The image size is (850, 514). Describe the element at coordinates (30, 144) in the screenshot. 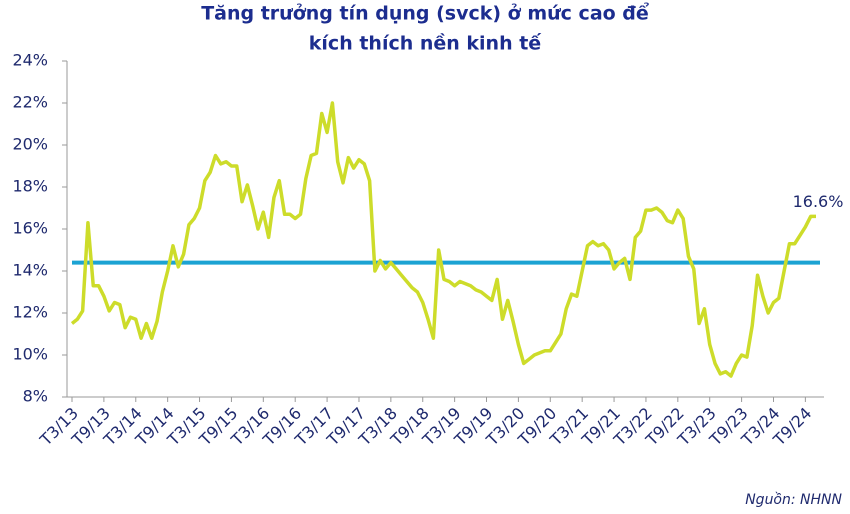

I see `y-tick-label: 20%` at that location.